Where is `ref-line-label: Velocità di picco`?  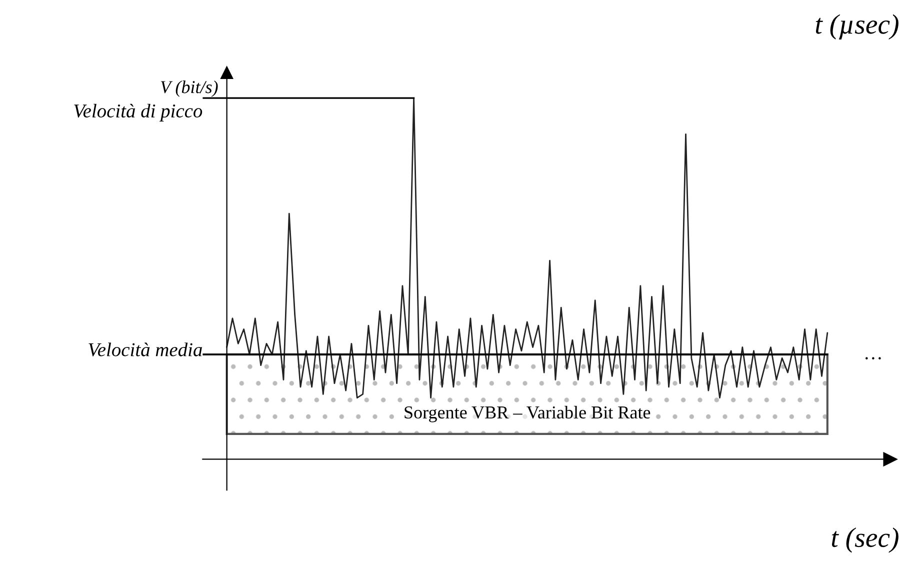
ref-line-label: Velocità di picco is located at coordinates (138, 113).